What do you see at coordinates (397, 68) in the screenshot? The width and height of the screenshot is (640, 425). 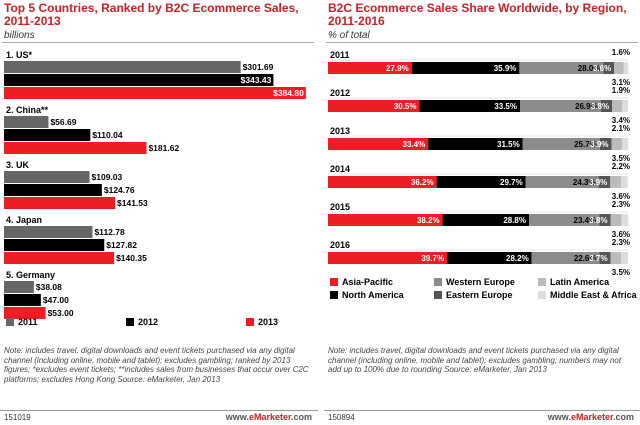 I see `segment-value-label: 27.9%` at bounding box center [397, 68].